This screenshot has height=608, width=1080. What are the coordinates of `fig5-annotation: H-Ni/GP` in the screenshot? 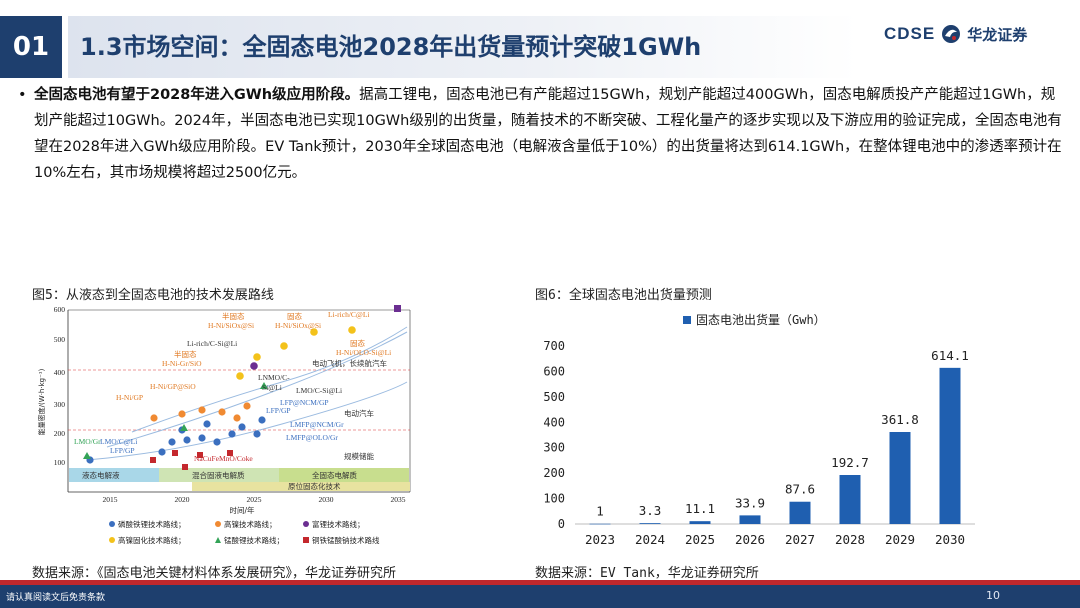 It's located at (129, 397).